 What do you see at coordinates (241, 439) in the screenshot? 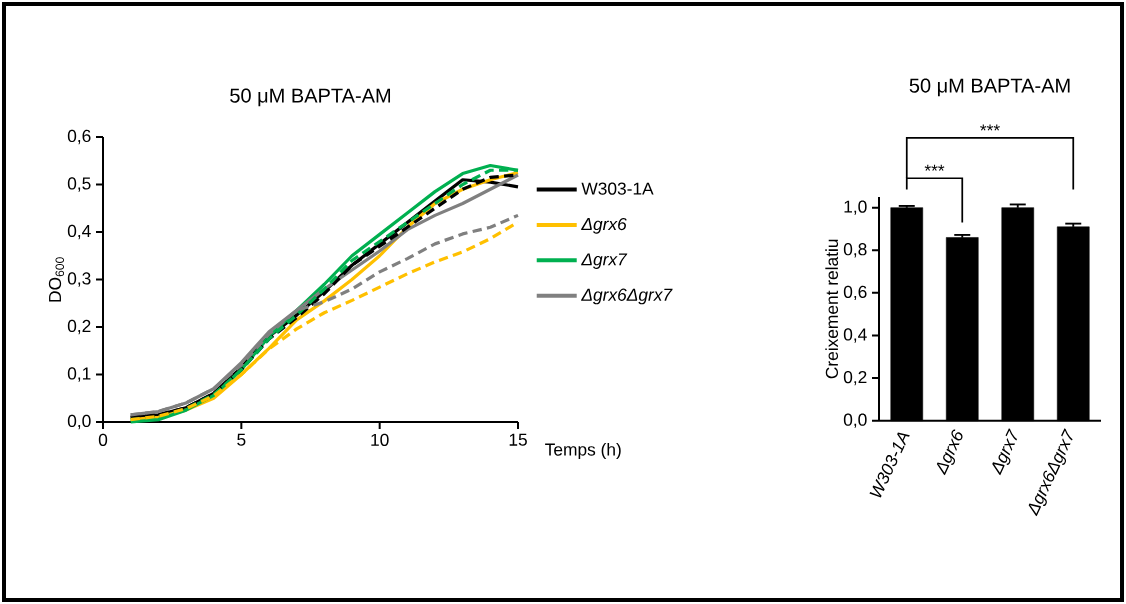
I see `x-tick-label: 5` at bounding box center [241, 439].